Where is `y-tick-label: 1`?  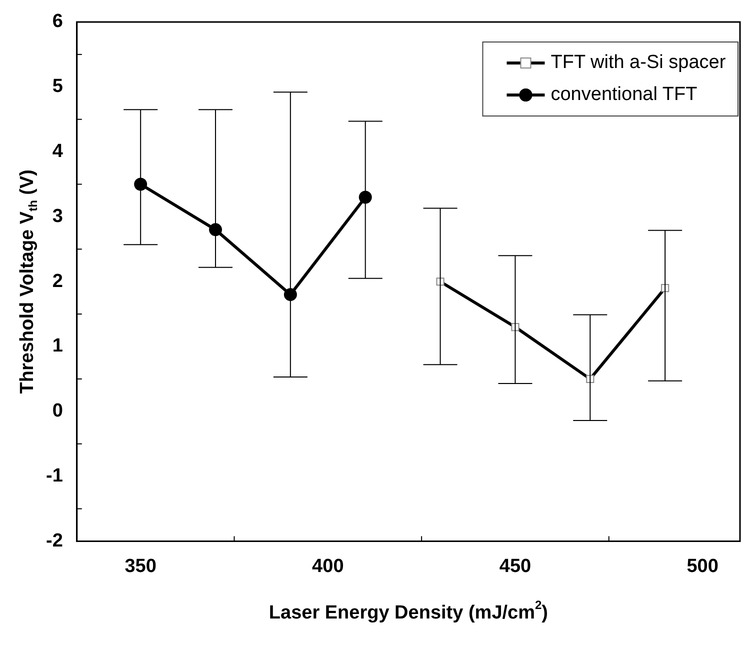
y-tick-label: 1 is located at coordinates (58, 346).